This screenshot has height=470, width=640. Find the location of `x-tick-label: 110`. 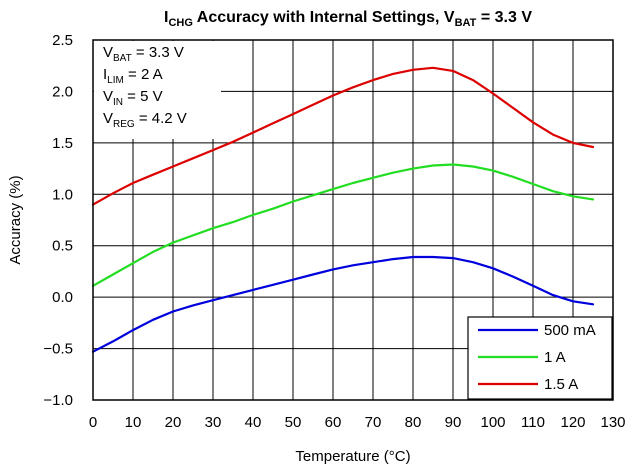

x-tick-label: 110 is located at coordinates (533, 422).